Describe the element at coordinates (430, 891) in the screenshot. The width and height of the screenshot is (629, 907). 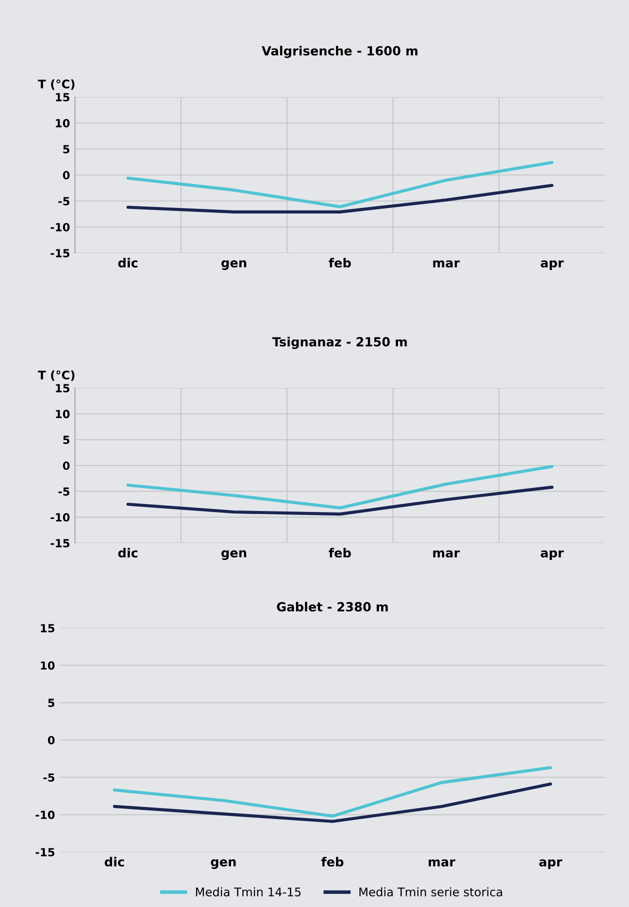
I see `legend-label: Media Tmin serie storica` at that location.